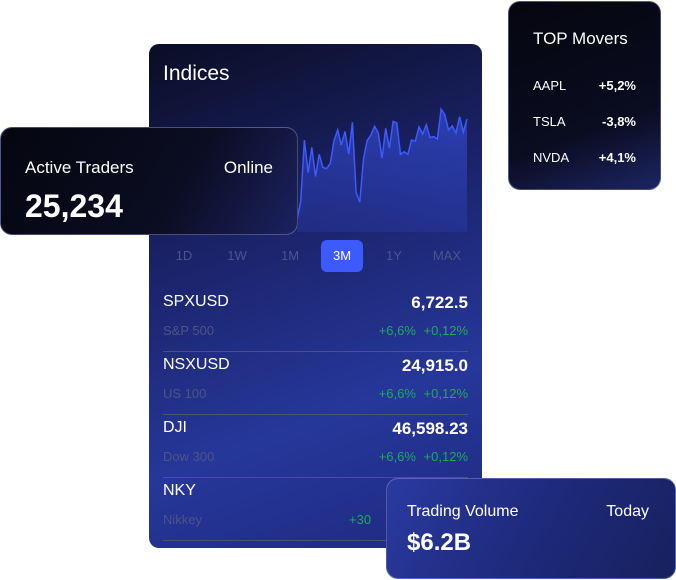  I want to click on mover-item: TSLA -3,8%, so click(584, 121).